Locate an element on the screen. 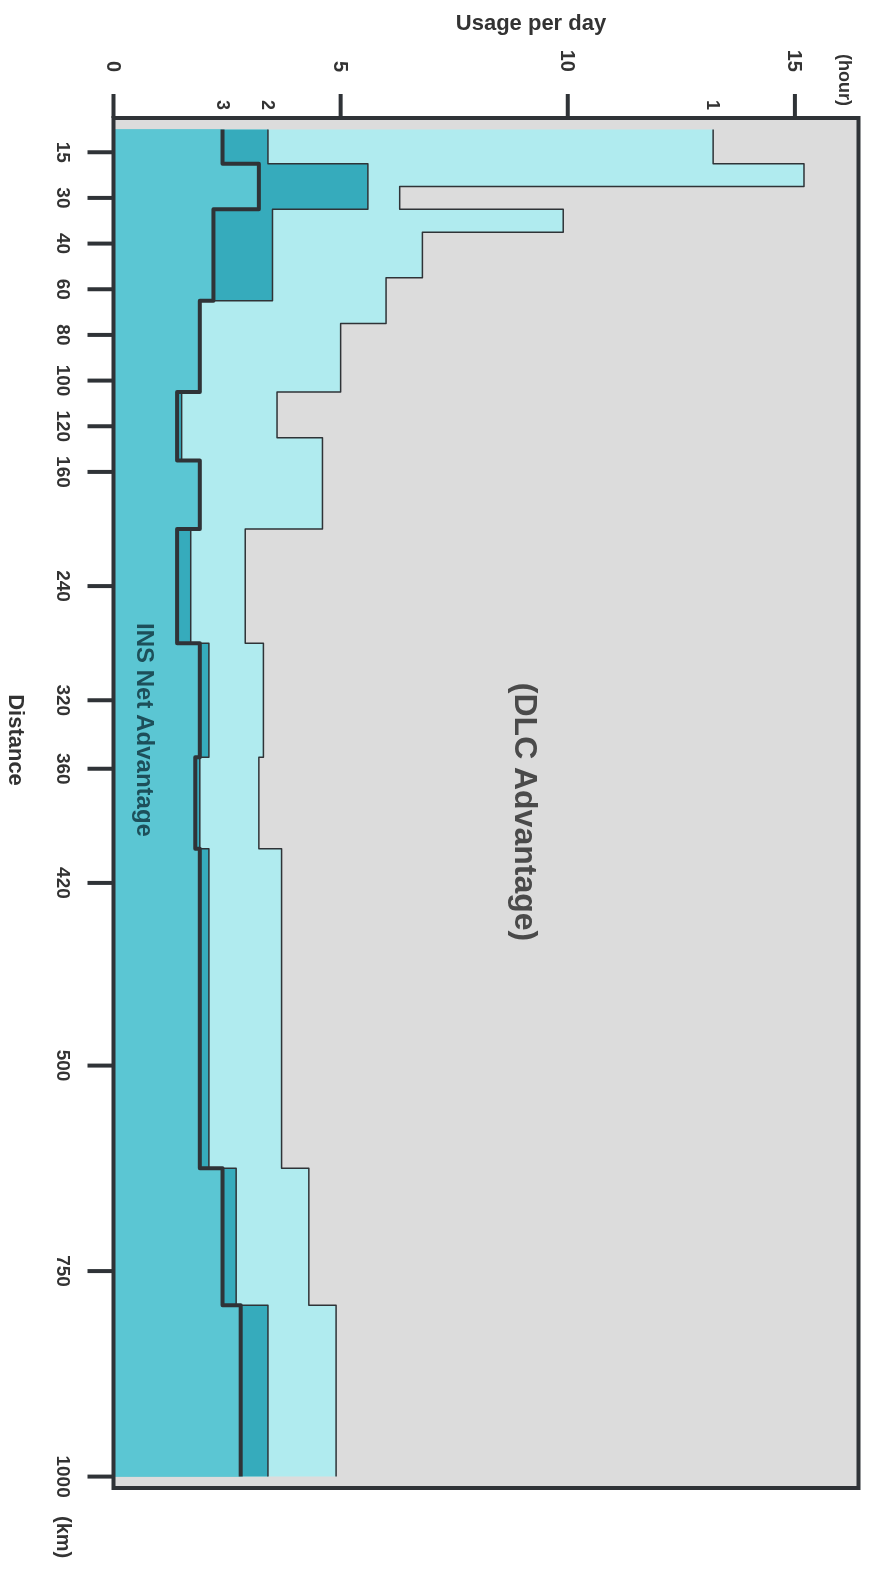  annotation: (DLC Advantage) is located at coordinates (525, 812).